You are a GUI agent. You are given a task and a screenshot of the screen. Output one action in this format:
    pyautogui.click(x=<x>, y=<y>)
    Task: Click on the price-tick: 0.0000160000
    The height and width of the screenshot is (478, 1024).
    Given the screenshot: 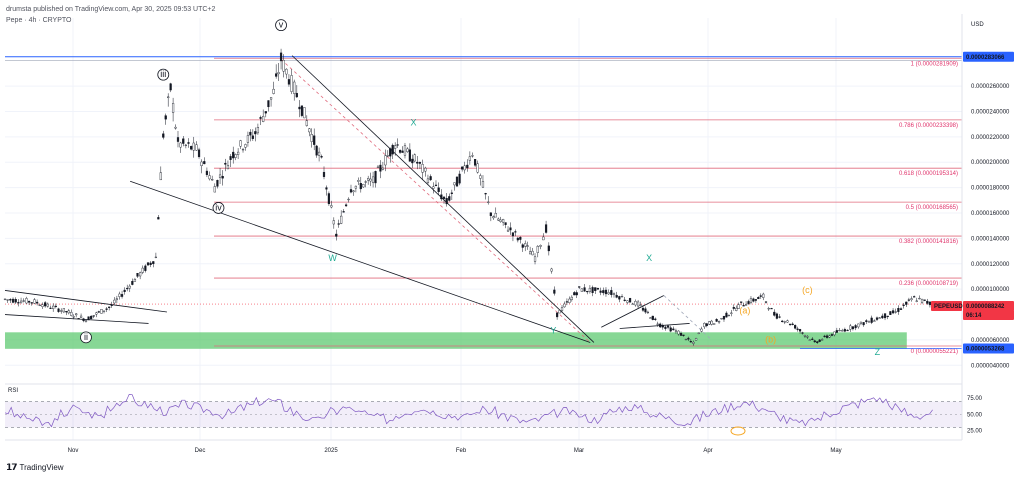 What is the action you would take?
    pyautogui.click(x=990, y=214)
    